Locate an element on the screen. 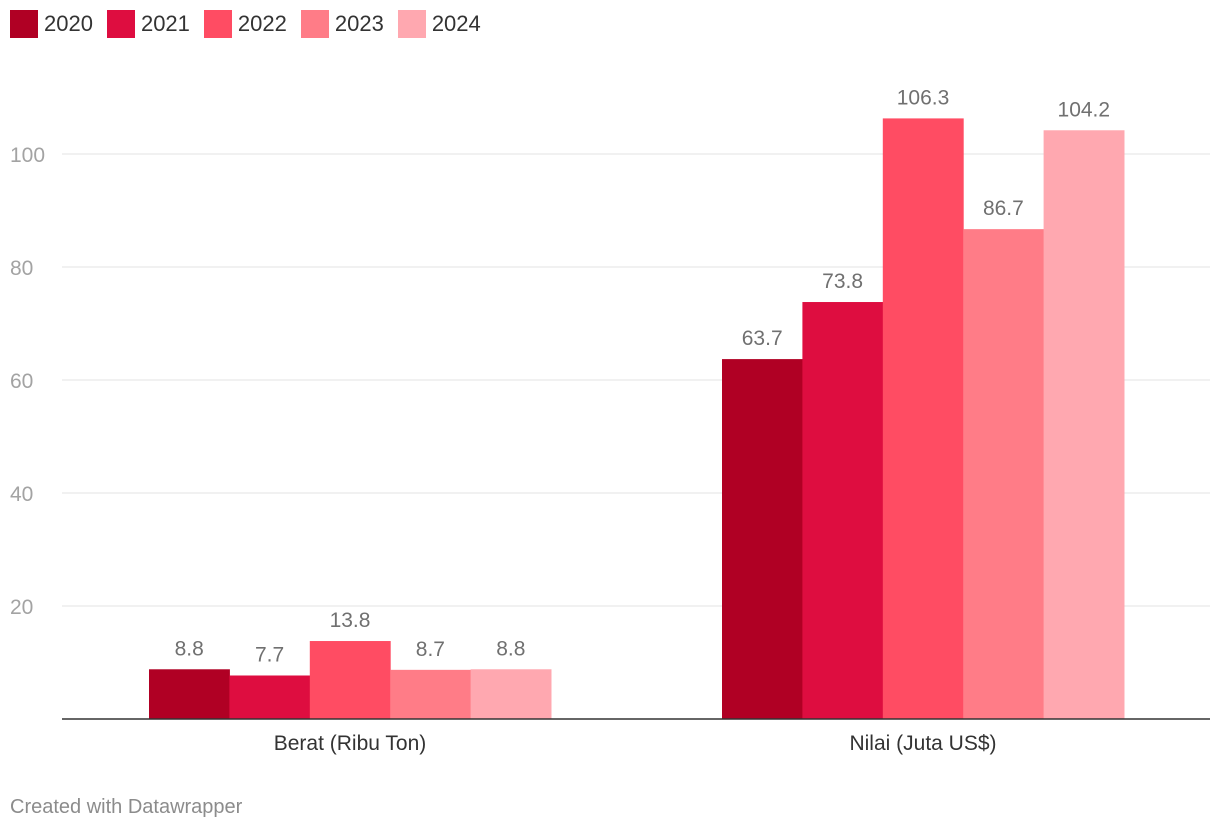 The image size is (1220, 832). bar-2020-berat is located at coordinates (189, 694).